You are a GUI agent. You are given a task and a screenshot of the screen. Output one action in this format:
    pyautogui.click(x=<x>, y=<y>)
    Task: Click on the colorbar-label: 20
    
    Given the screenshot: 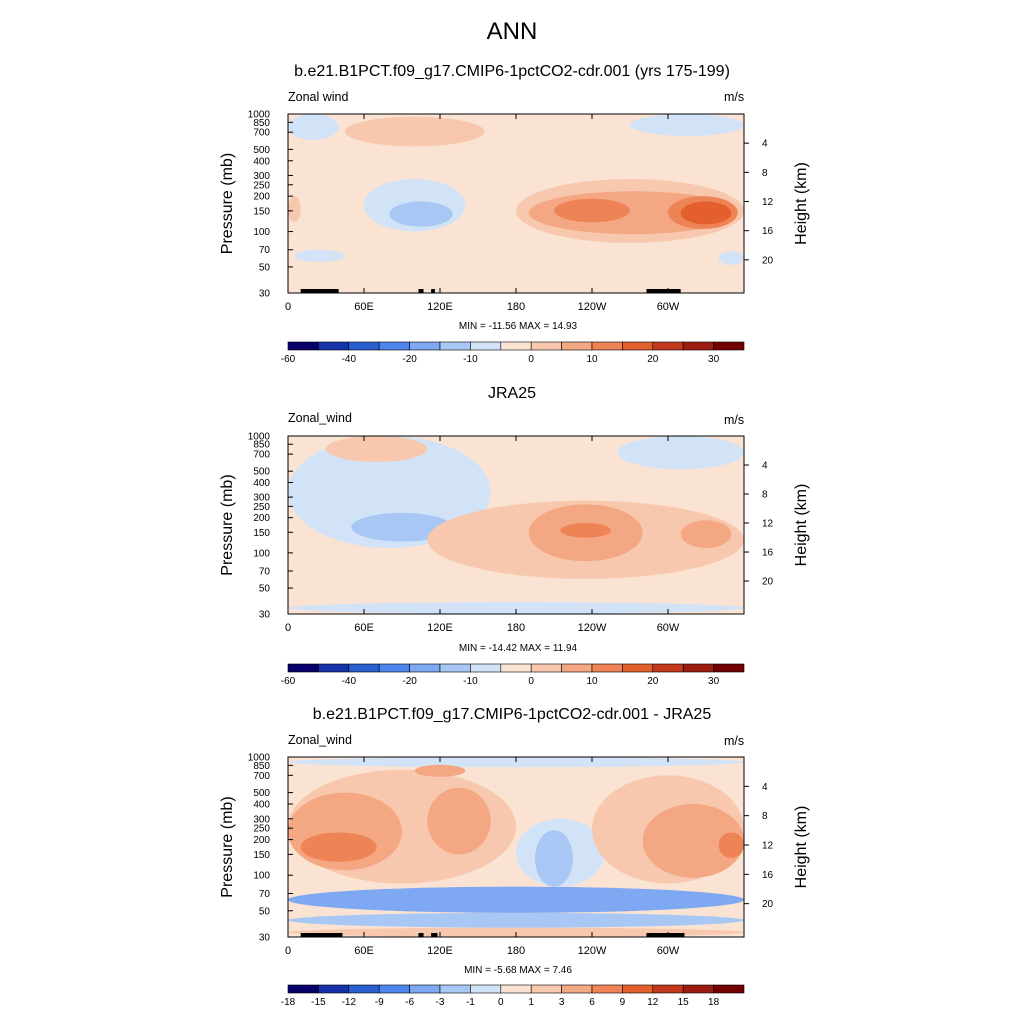 What is the action you would take?
    pyautogui.click(x=653, y=359)
    